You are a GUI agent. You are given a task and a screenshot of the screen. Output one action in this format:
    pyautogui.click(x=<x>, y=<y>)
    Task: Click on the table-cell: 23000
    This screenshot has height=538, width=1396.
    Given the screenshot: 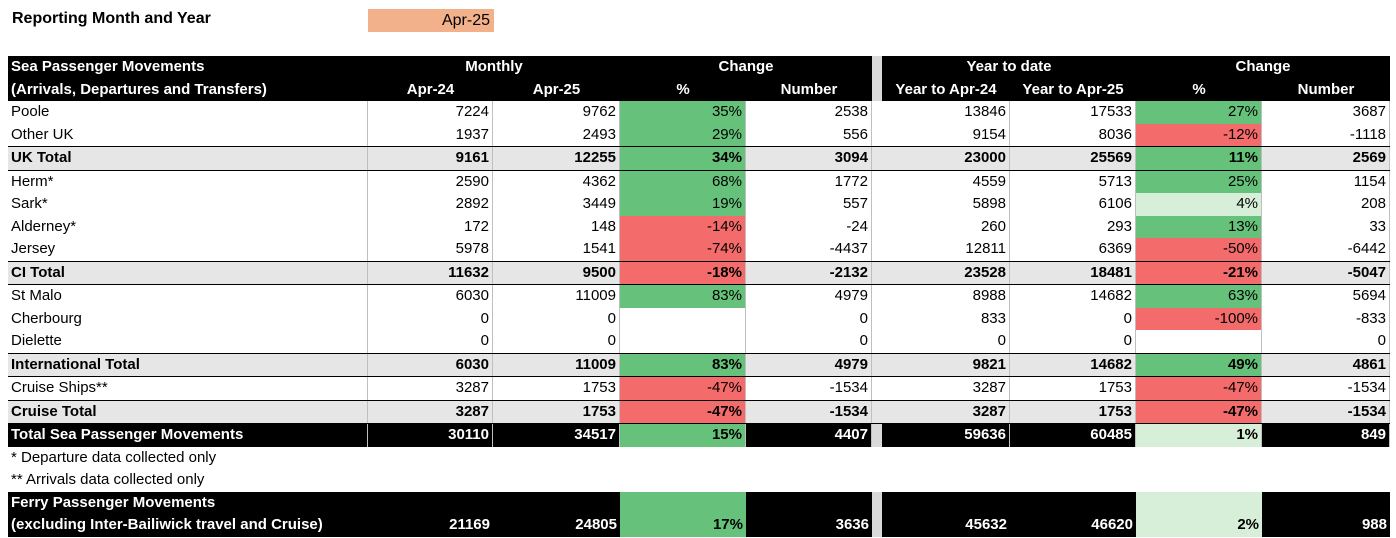 What is the action you would take?
    pyautogui.click(x=946, y=158)
    